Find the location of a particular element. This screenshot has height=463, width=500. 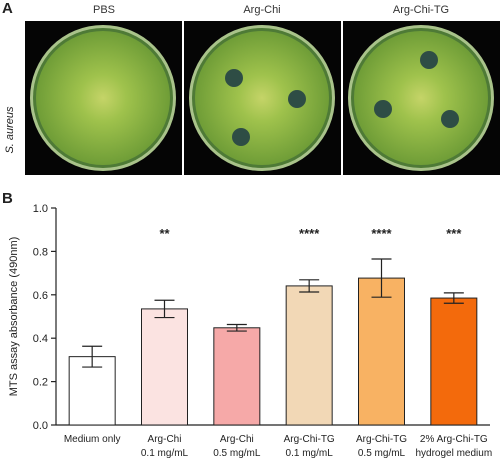

x-tick-label: hydrogel medium is located at coordinates (453, 453).